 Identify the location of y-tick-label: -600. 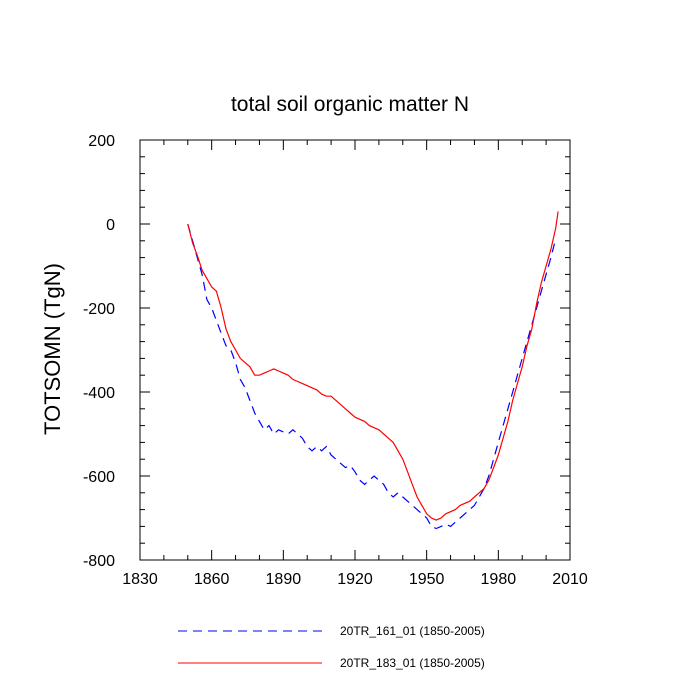
(99, 477).